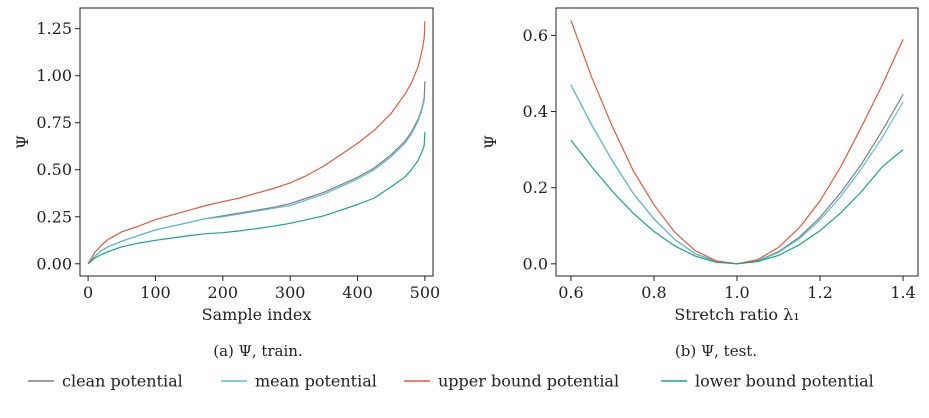  What do you see at coordinates (535, 187) in the screenshot?
I see `y-tick-label: 0.2` at bounding box center [535, 187].